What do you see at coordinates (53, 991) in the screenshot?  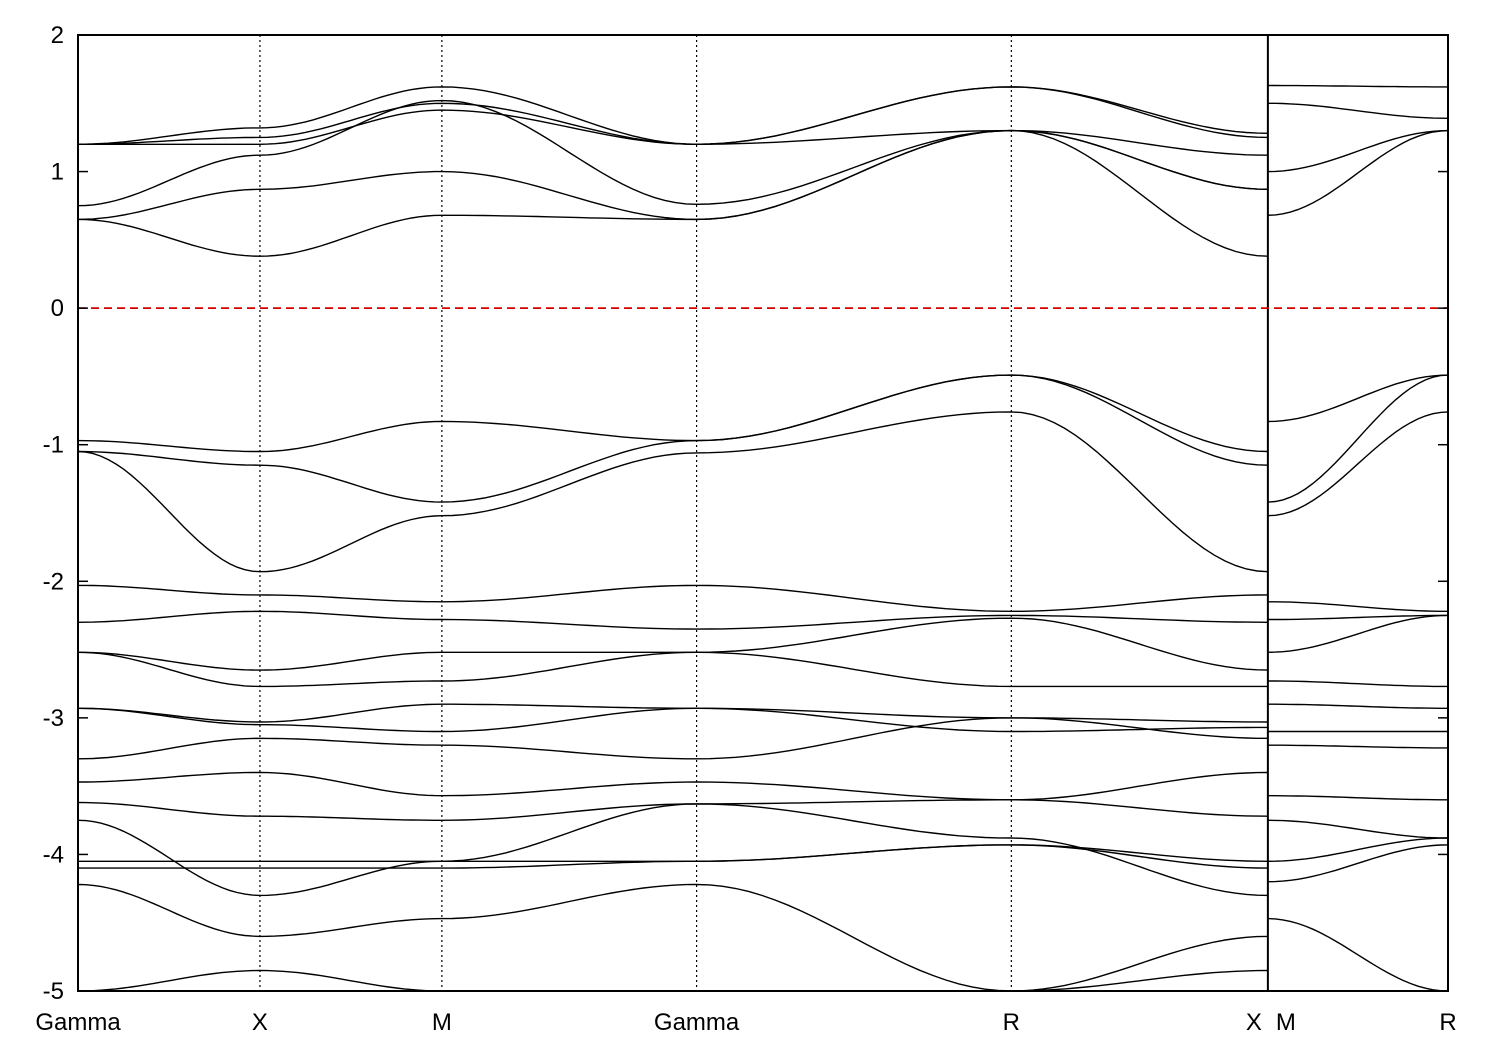 I see `ytick-label-7: -5` at bounding box center [53, 991].